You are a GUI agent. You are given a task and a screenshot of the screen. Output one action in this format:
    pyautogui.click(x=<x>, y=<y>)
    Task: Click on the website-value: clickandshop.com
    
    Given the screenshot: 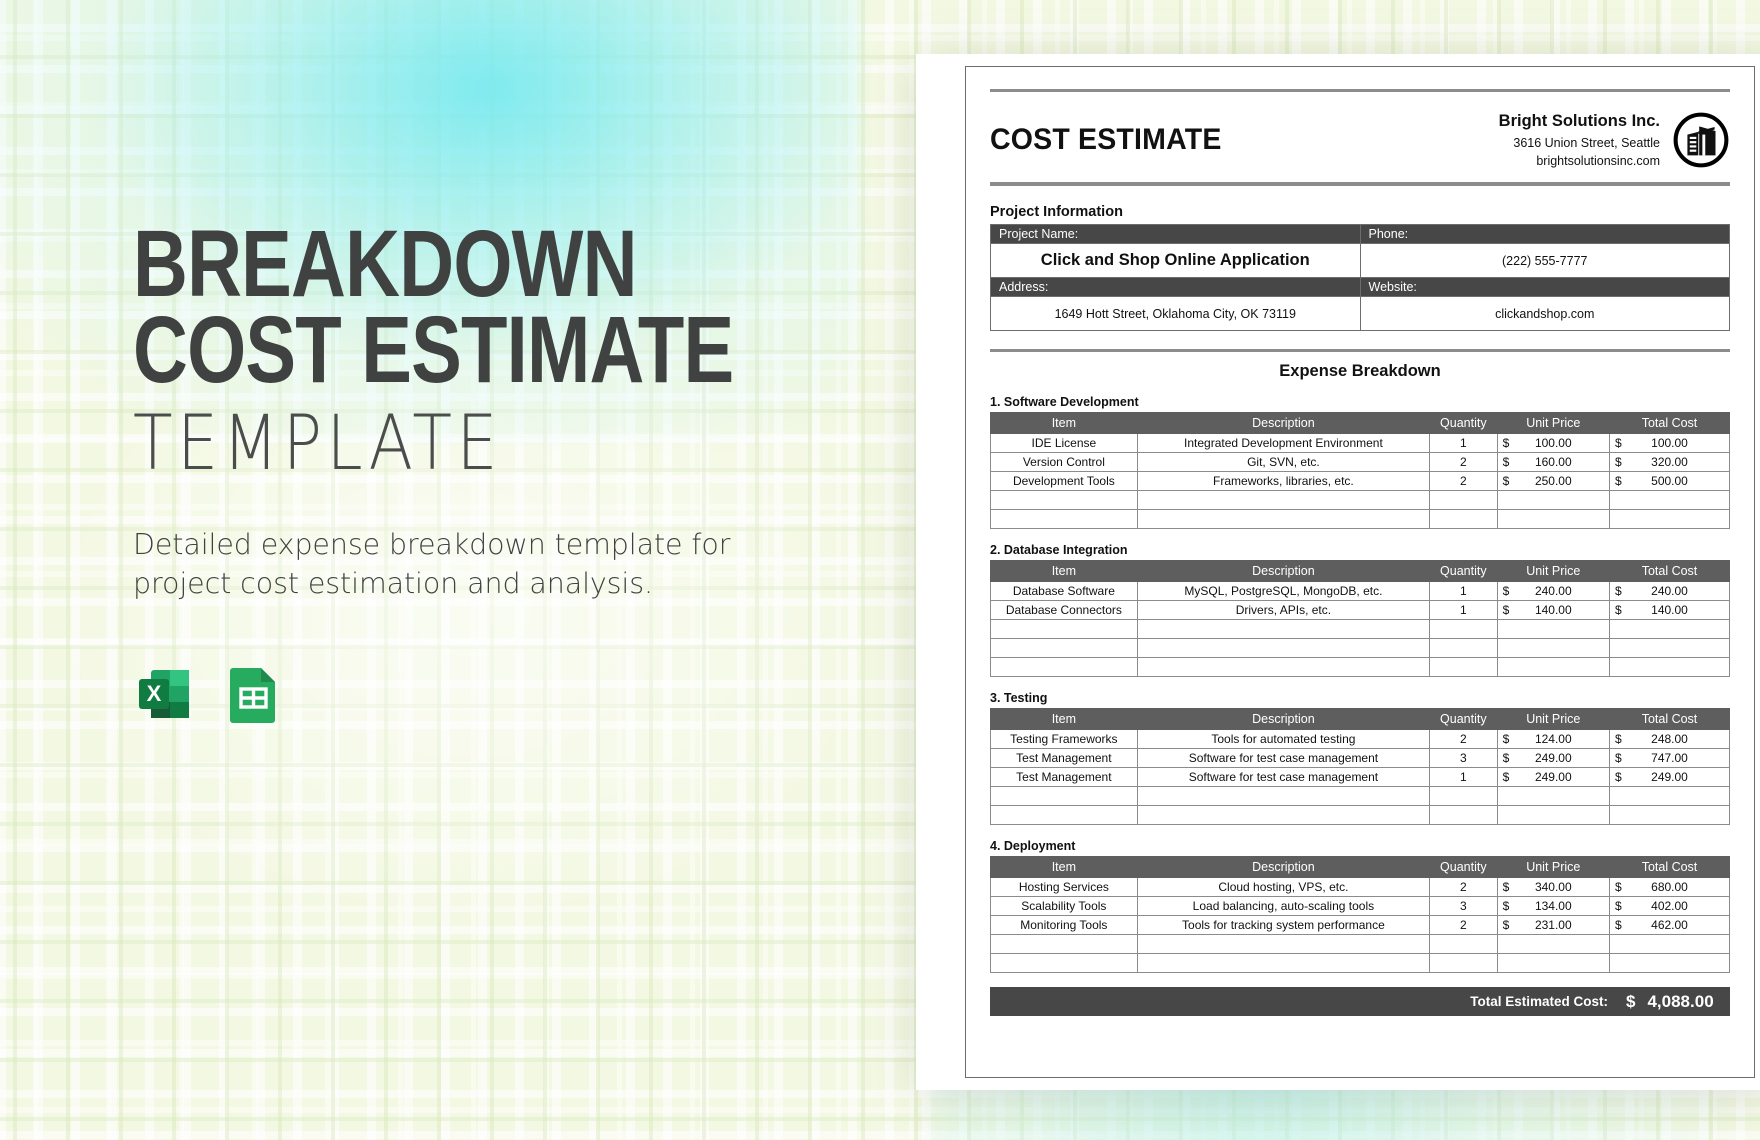 What is the action you would take?
    pyautogui.click(x=1544, y=314)
    